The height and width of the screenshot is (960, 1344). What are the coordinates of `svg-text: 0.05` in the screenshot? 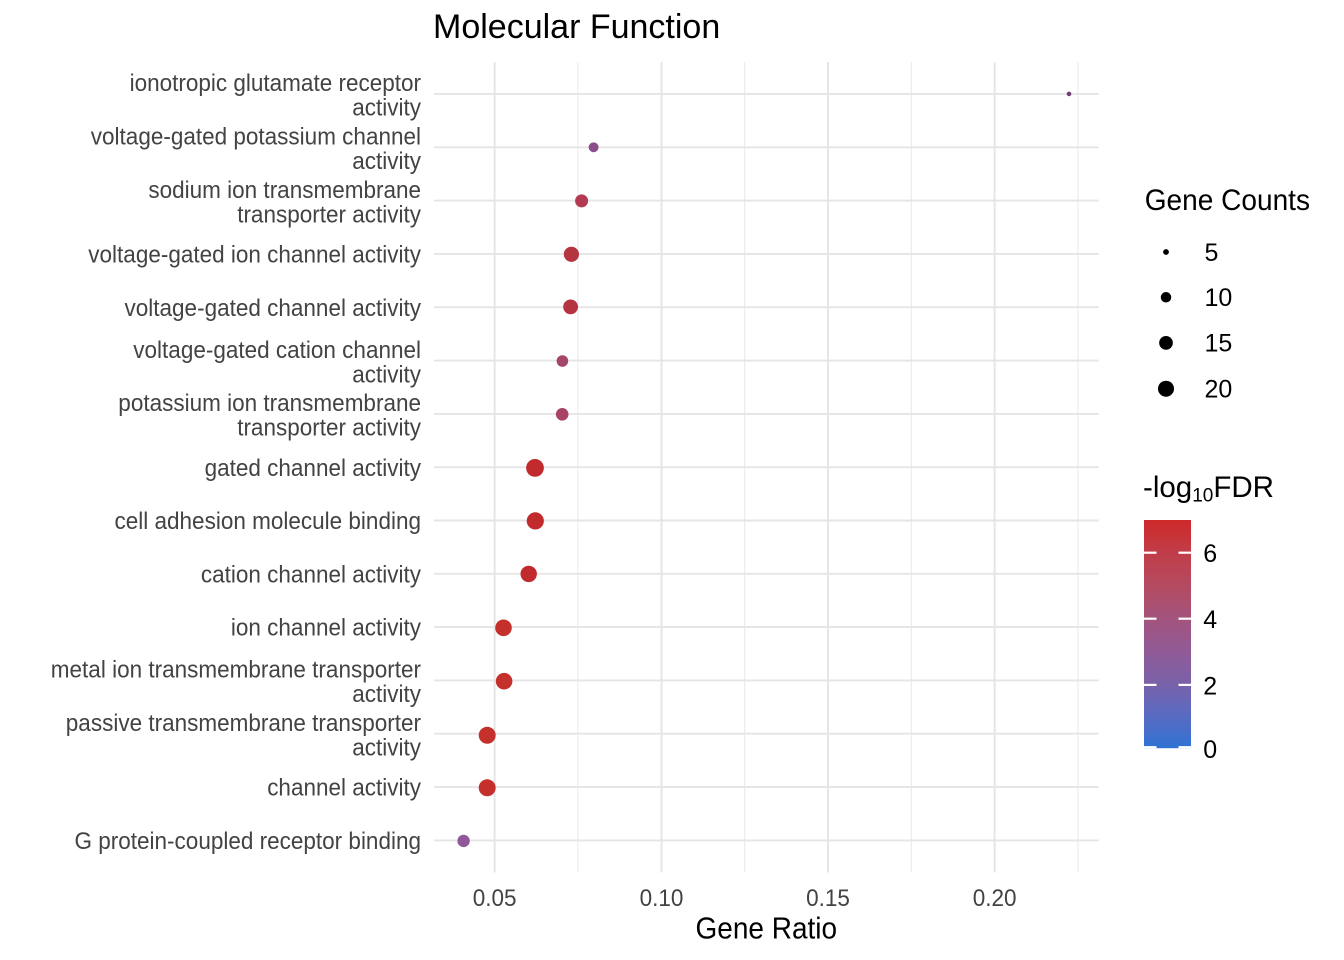 It's located at (495, 898).